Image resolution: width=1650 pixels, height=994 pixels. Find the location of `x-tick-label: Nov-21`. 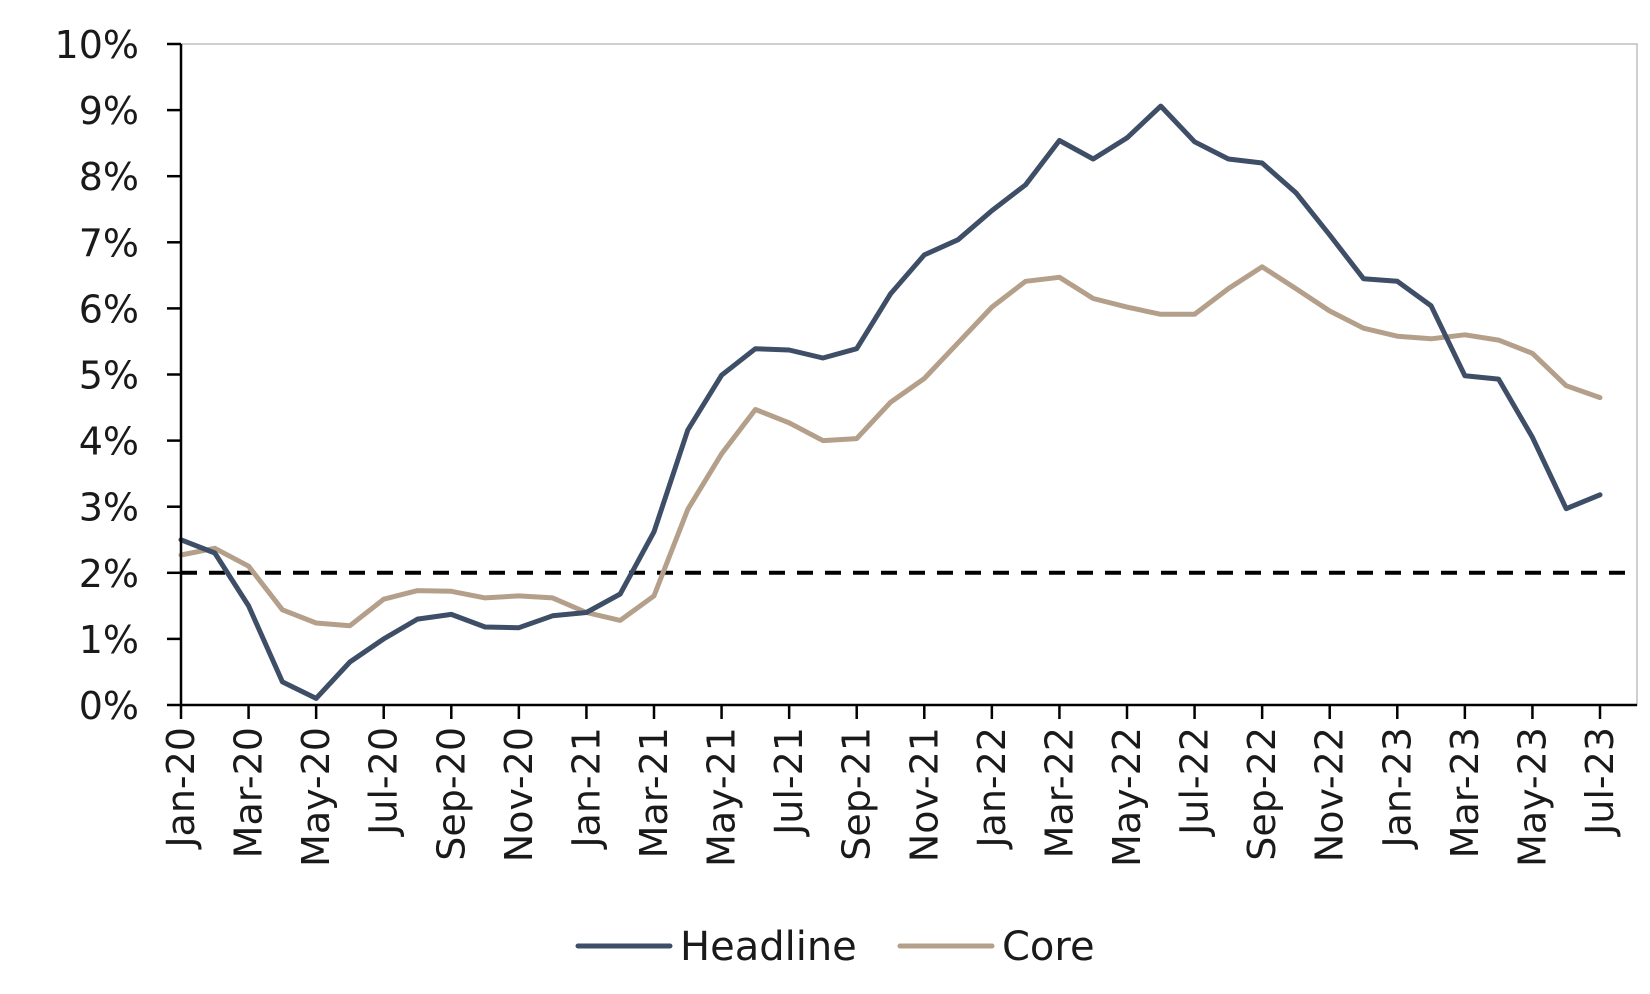

x-tick-label: Nov-21 is located at coordinates (924, 794).